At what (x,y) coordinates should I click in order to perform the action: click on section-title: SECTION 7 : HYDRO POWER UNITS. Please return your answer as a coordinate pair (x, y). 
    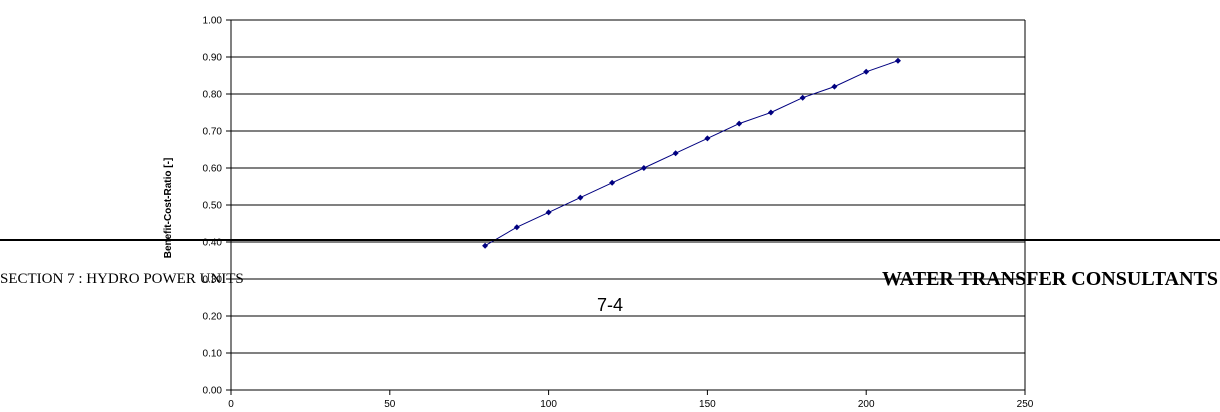
    Looking at the image, I should click on (122, 279).